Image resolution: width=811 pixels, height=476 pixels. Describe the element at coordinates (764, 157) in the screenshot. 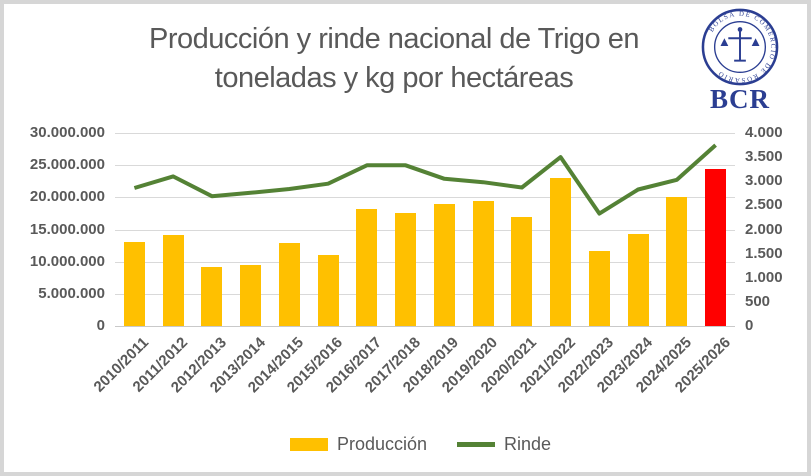

I see `y-tick-label-right: 3.500` at that location.